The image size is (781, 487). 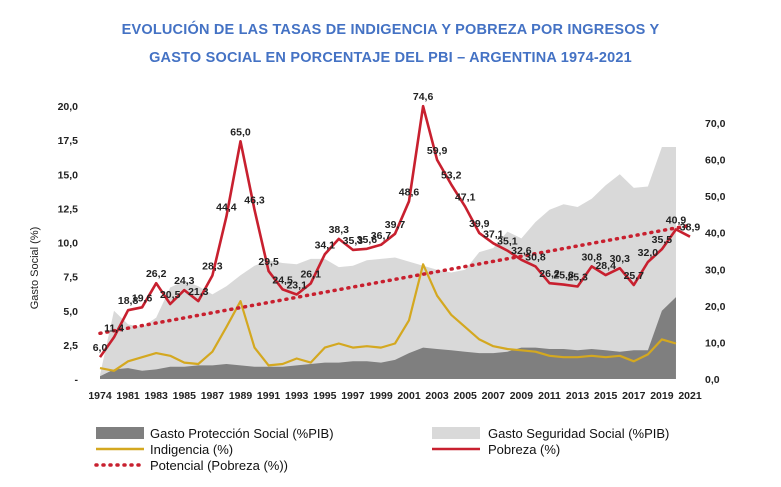 What do you see at coordinates (68, 175) in the screenshot?
I see `left-axis-tick: 15,0` at bounding box center [68, 175].